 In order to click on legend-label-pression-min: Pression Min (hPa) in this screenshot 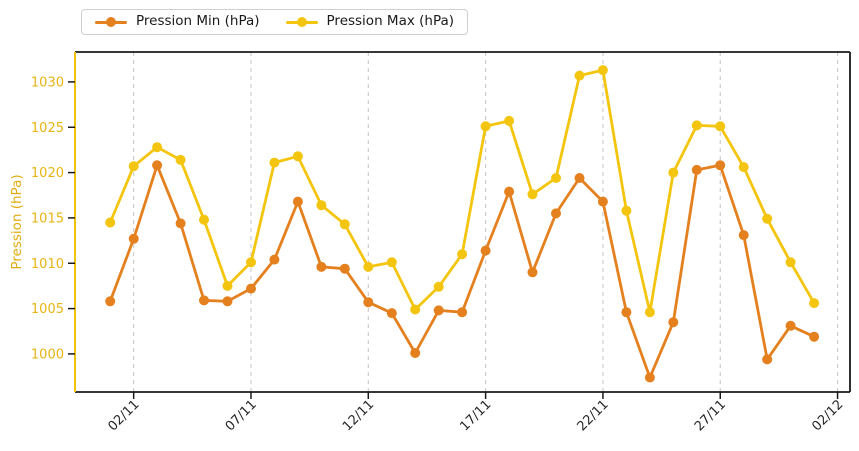, I will do `click(198, 21)`.